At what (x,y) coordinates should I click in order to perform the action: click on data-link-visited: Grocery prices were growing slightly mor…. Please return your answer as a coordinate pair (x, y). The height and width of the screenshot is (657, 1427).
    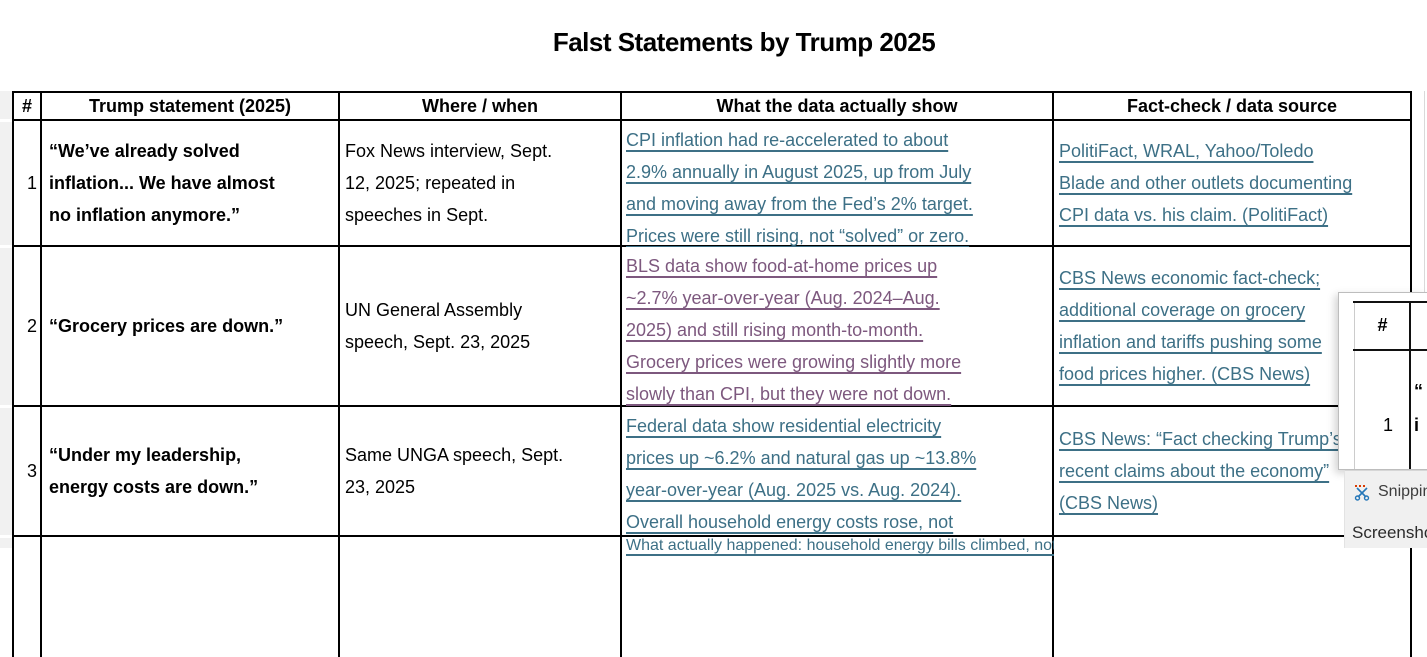
    Looking at the image, I should click on (794, 362).